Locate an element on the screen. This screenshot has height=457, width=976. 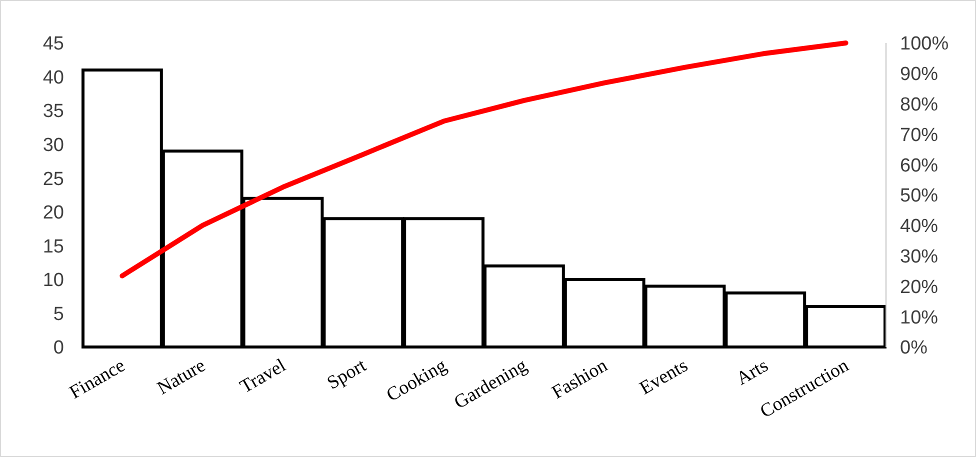
y-tick-label: 5 is located at coordinates (58, 314).